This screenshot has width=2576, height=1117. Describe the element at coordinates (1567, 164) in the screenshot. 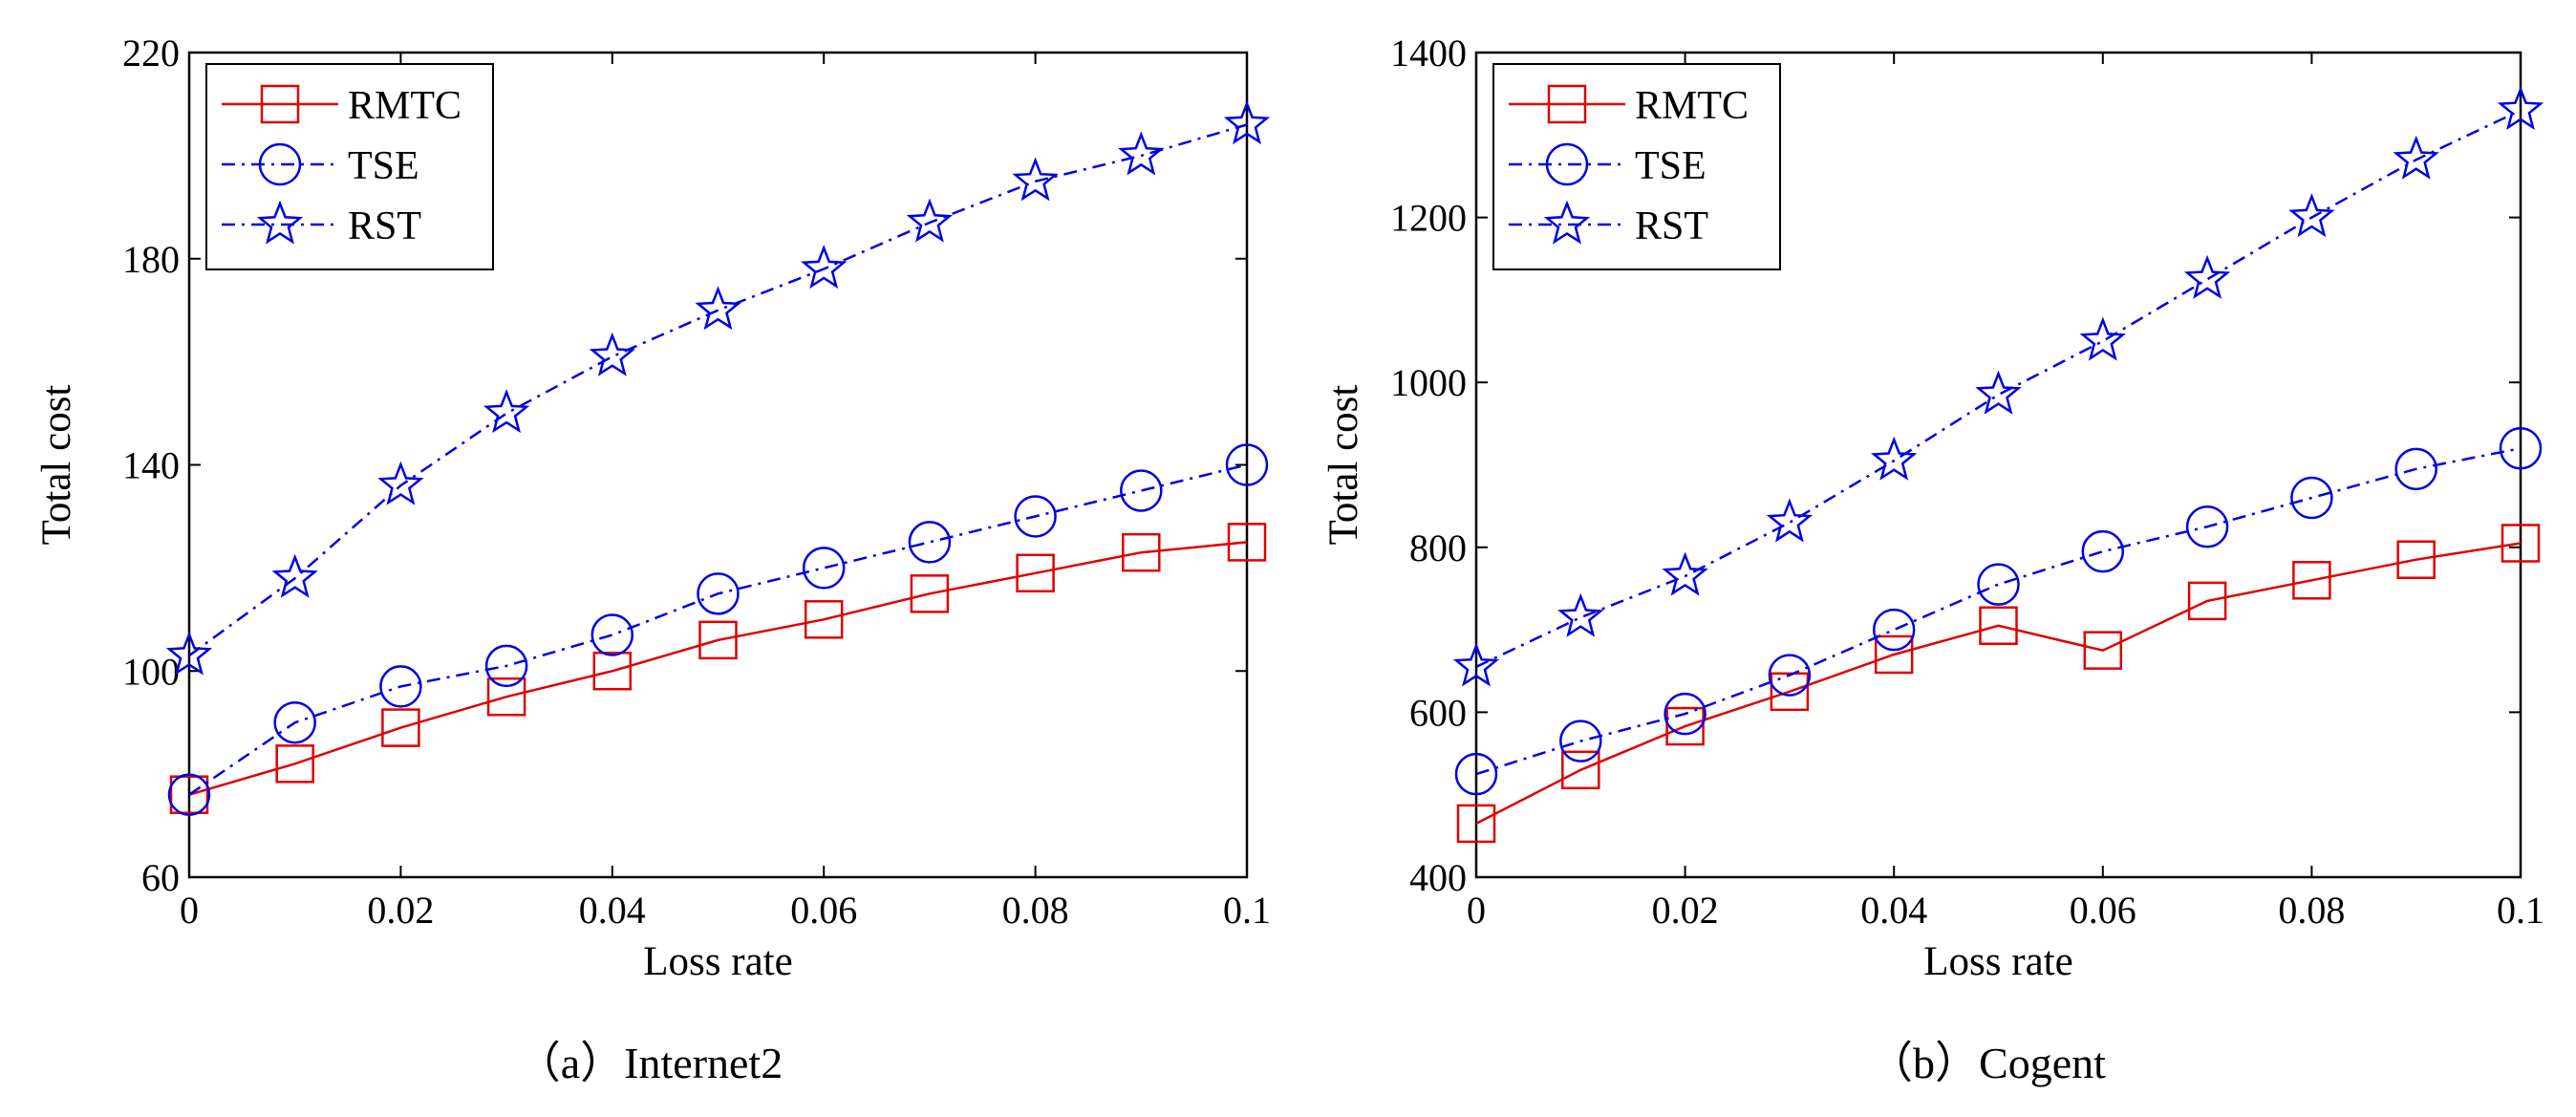

I see `chart-1-legend-marker-tse` at that location.